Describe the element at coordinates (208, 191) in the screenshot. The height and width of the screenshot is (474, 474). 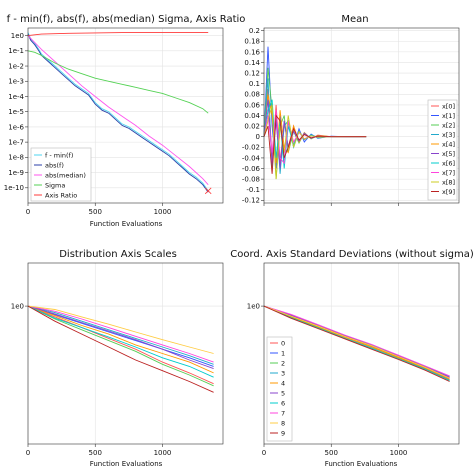
I see `end-marker` at that location.